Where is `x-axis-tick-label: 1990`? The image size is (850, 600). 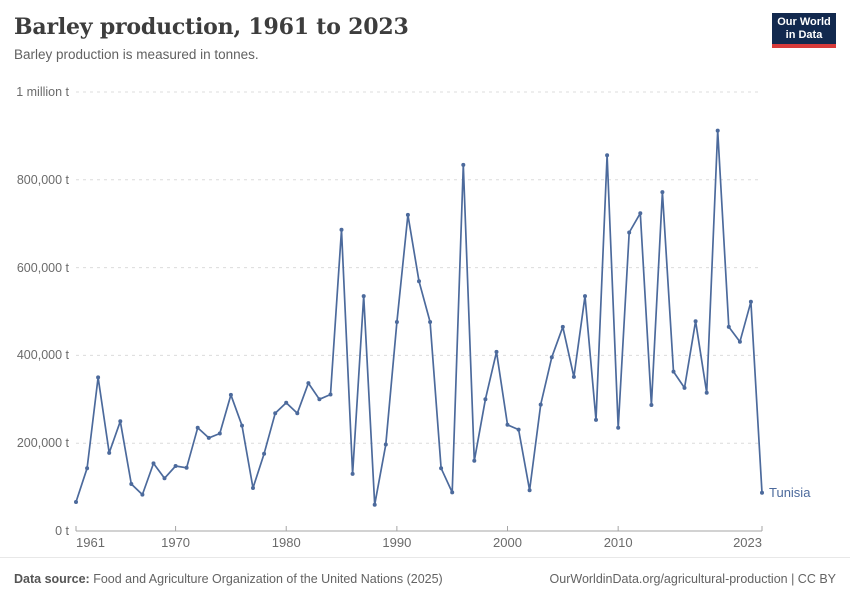 x-axis-tick-label: 1990 is located at coordinates (397, 542).